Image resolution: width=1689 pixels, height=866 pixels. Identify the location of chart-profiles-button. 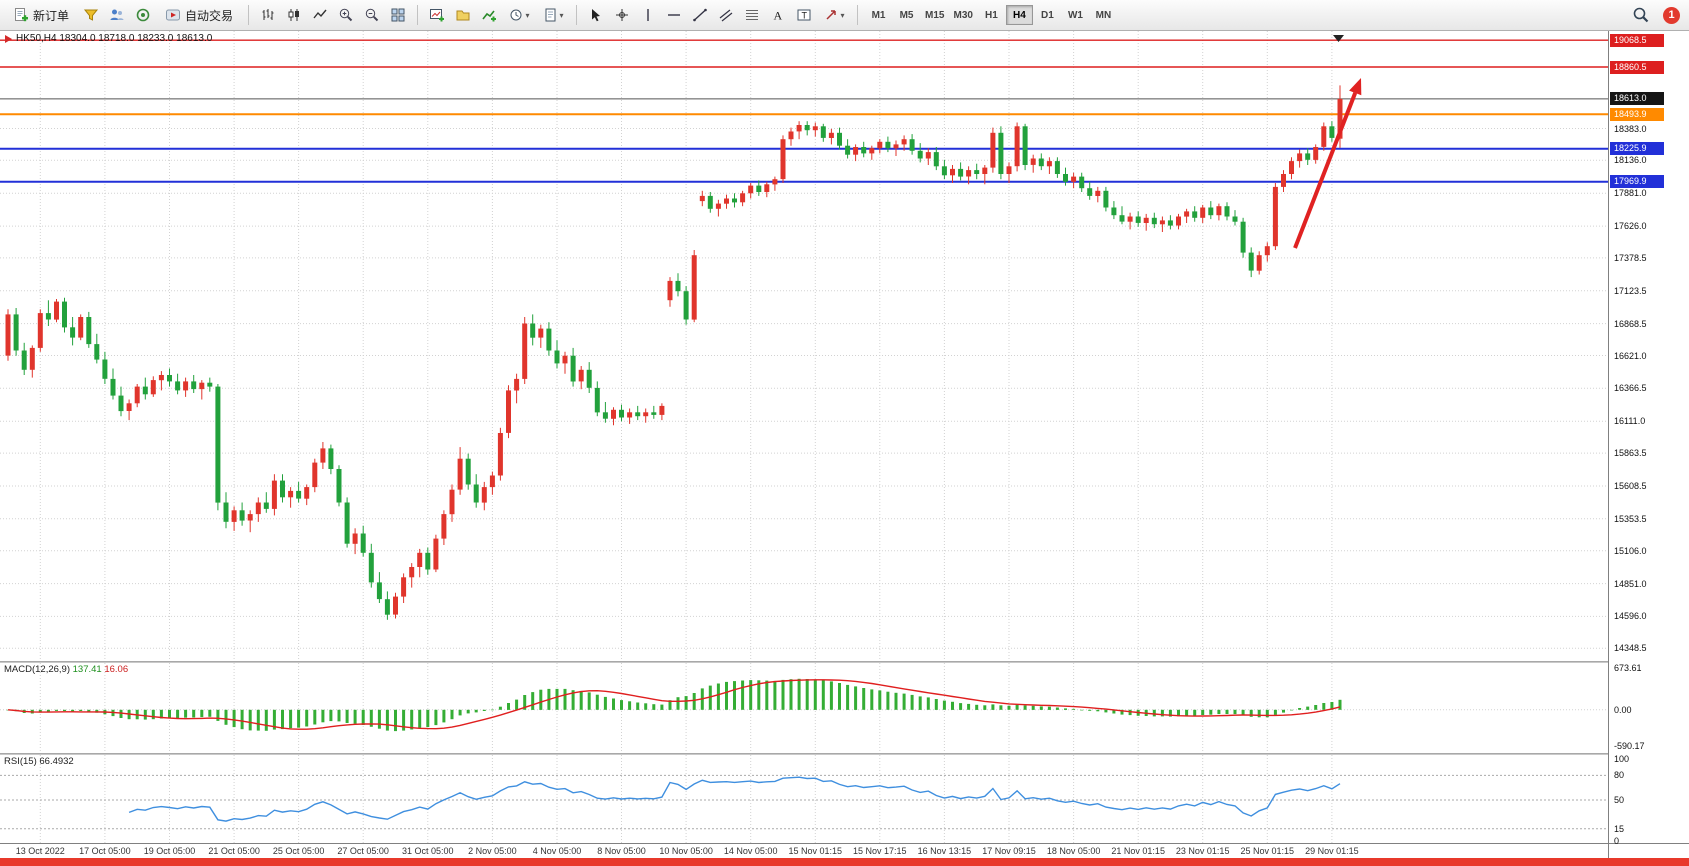
(463, 15).